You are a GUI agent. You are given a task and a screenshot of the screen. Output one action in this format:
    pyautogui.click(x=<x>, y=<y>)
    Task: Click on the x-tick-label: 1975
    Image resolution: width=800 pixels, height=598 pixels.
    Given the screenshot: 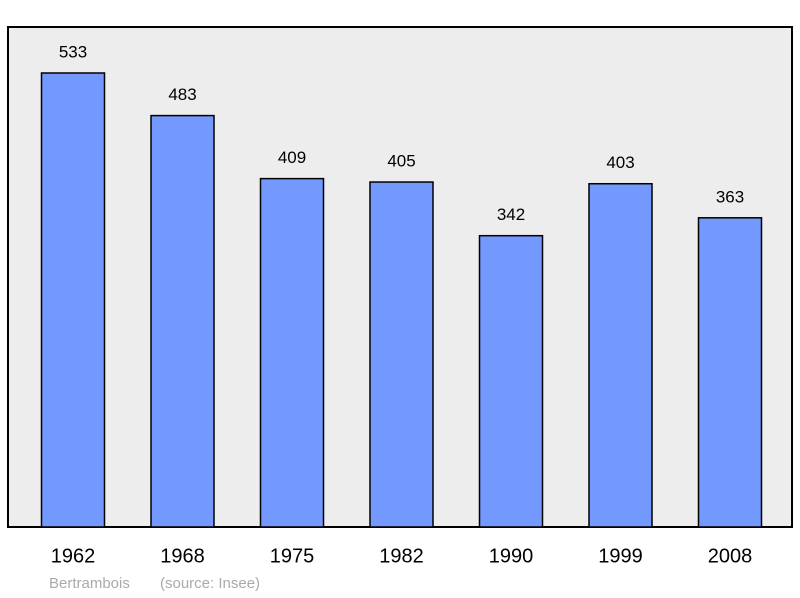 What is the action you would take?
    pyautogui.click(x=292, y=556)
    